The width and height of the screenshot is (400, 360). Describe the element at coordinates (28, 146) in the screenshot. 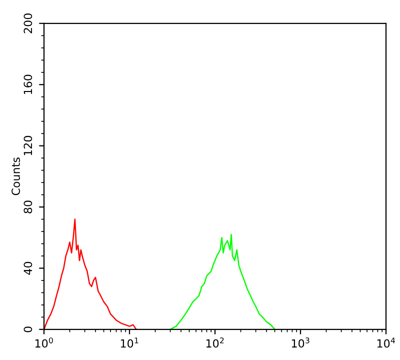

I see `y-tick-label: 120` at that location.